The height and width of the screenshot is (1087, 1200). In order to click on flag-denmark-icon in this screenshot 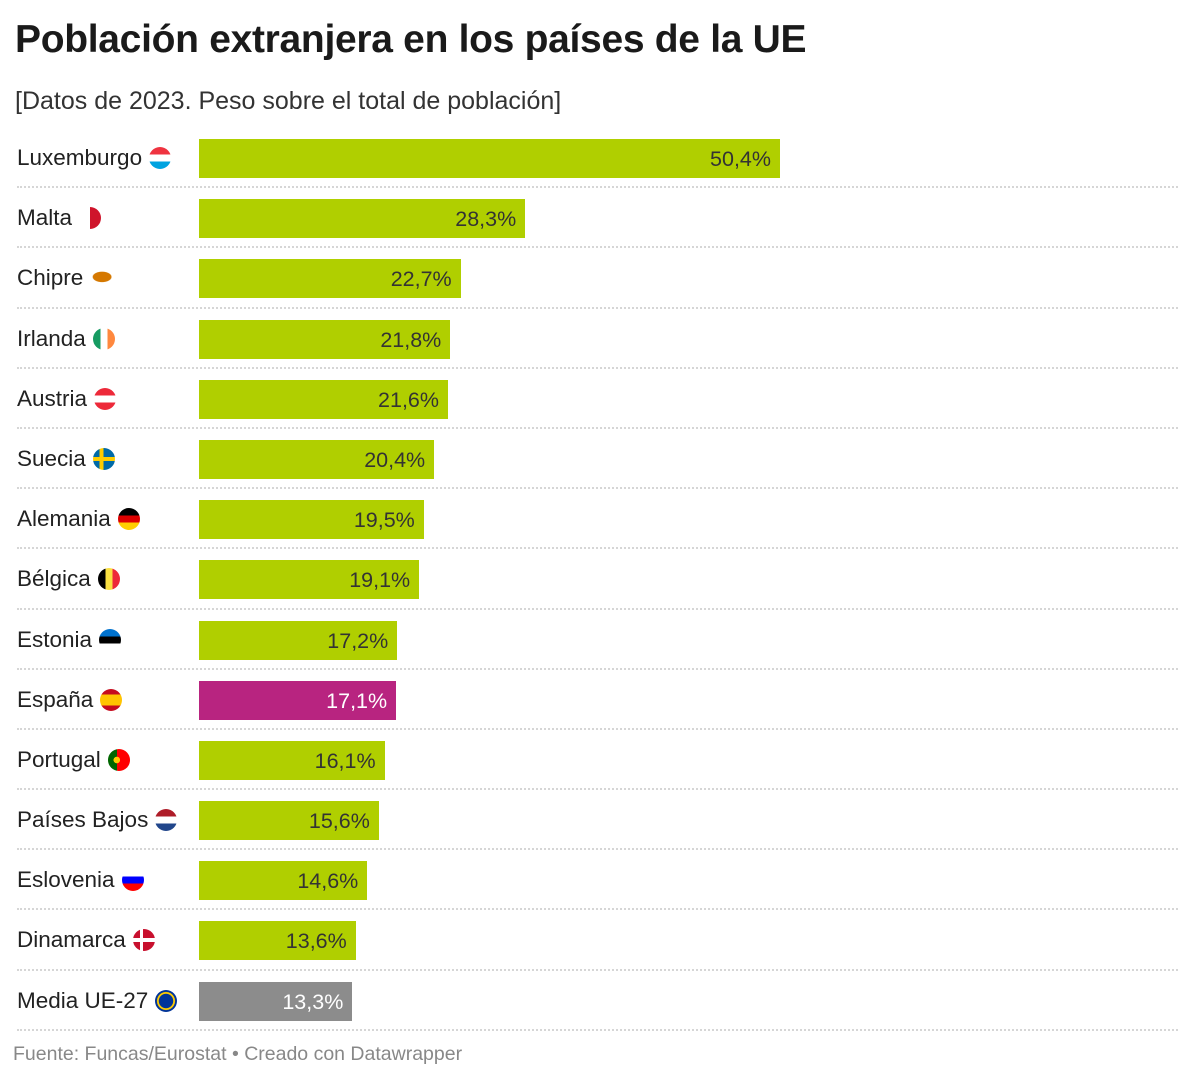, I will do `click(143, 940)`.